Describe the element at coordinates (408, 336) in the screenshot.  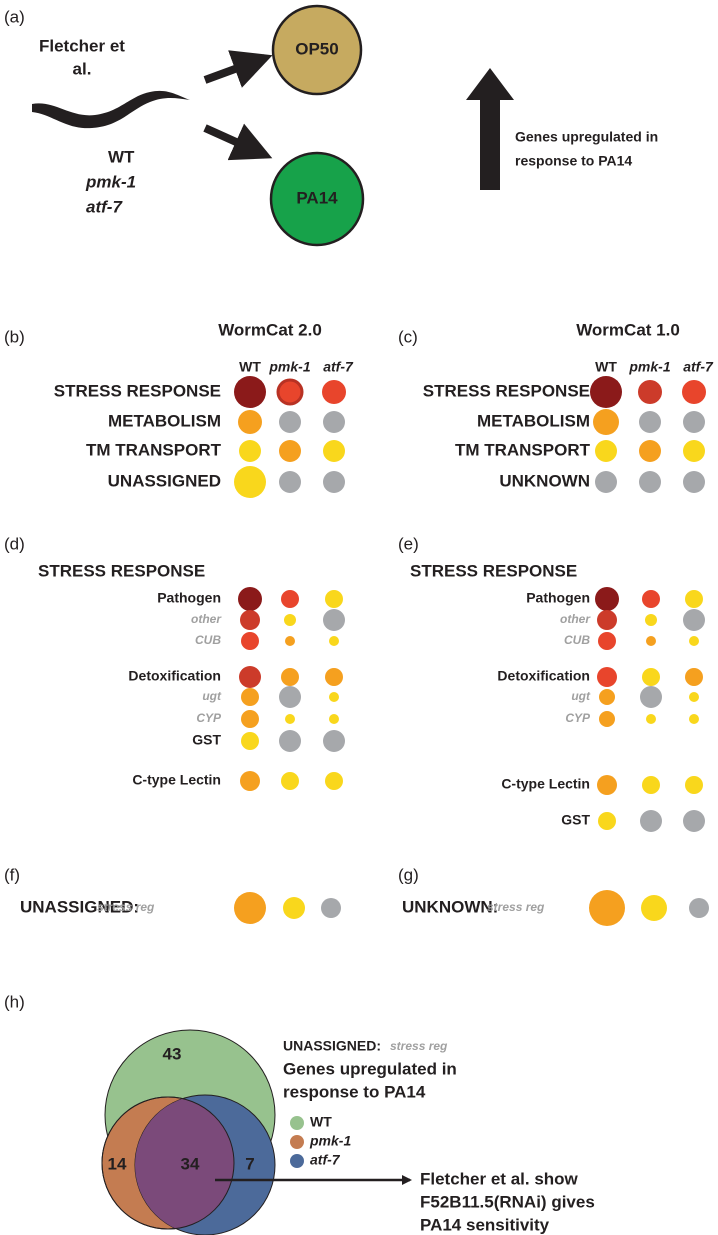
I see `panel-label: (c)` at that location.